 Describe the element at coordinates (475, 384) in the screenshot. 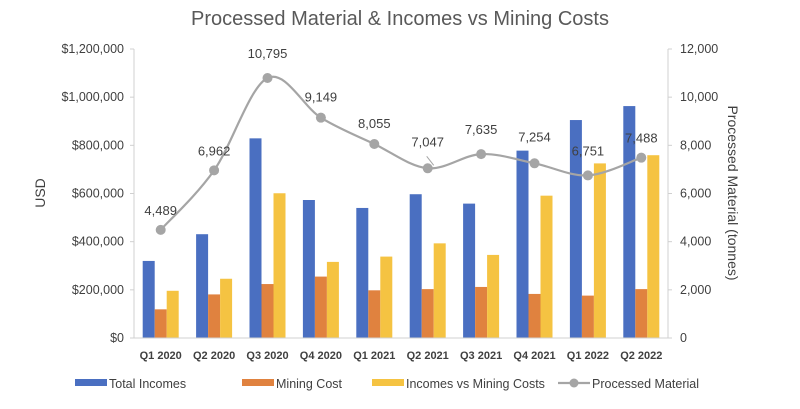

I see `legend-label-incomes-vs-mining-costs: Incomes vs Mining Costs` at that location.